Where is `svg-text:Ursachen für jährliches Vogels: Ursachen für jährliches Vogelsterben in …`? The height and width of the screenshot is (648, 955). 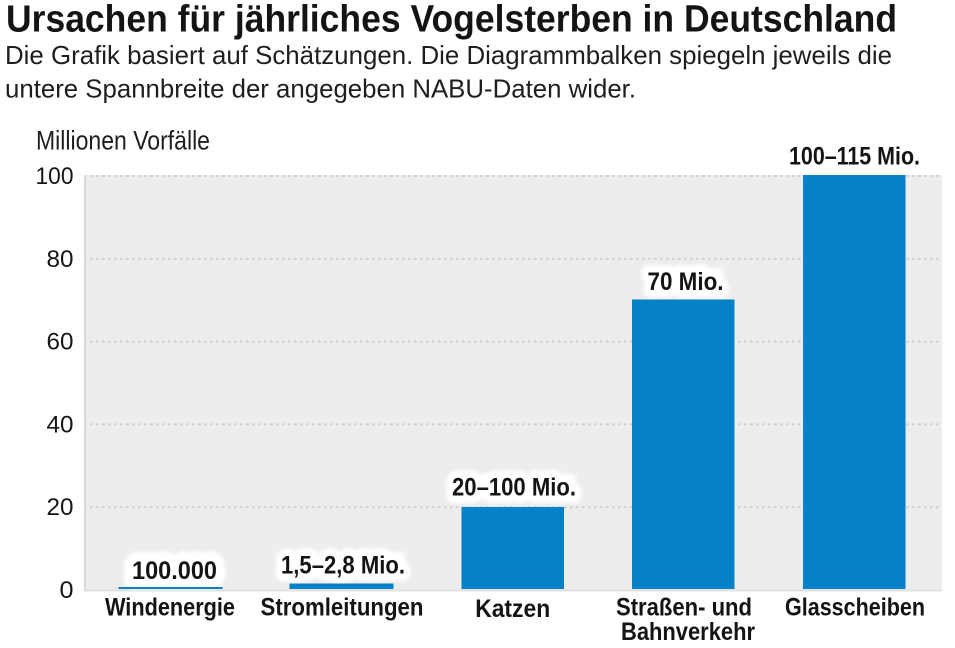
svg-text:Ursachen für jährliches Vogels: Ursachen für jährliches Vogelsterben in … is located at coordinates (451, 20).